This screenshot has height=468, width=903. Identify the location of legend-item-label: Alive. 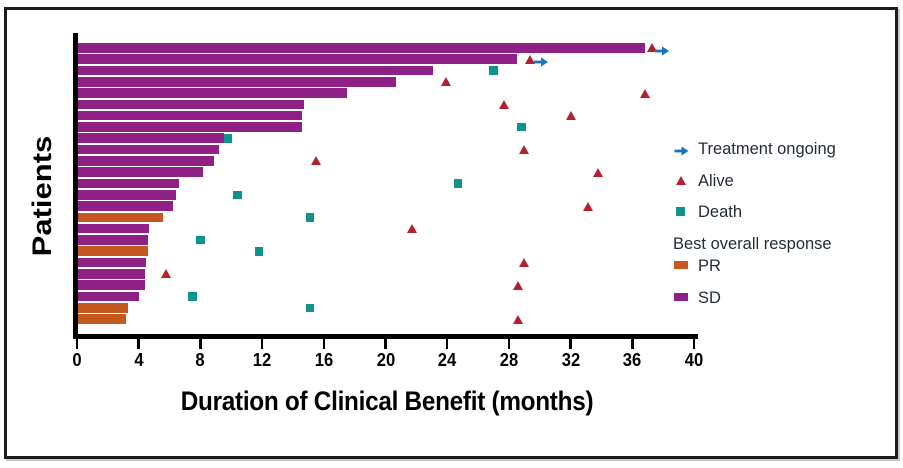
(716, 180).